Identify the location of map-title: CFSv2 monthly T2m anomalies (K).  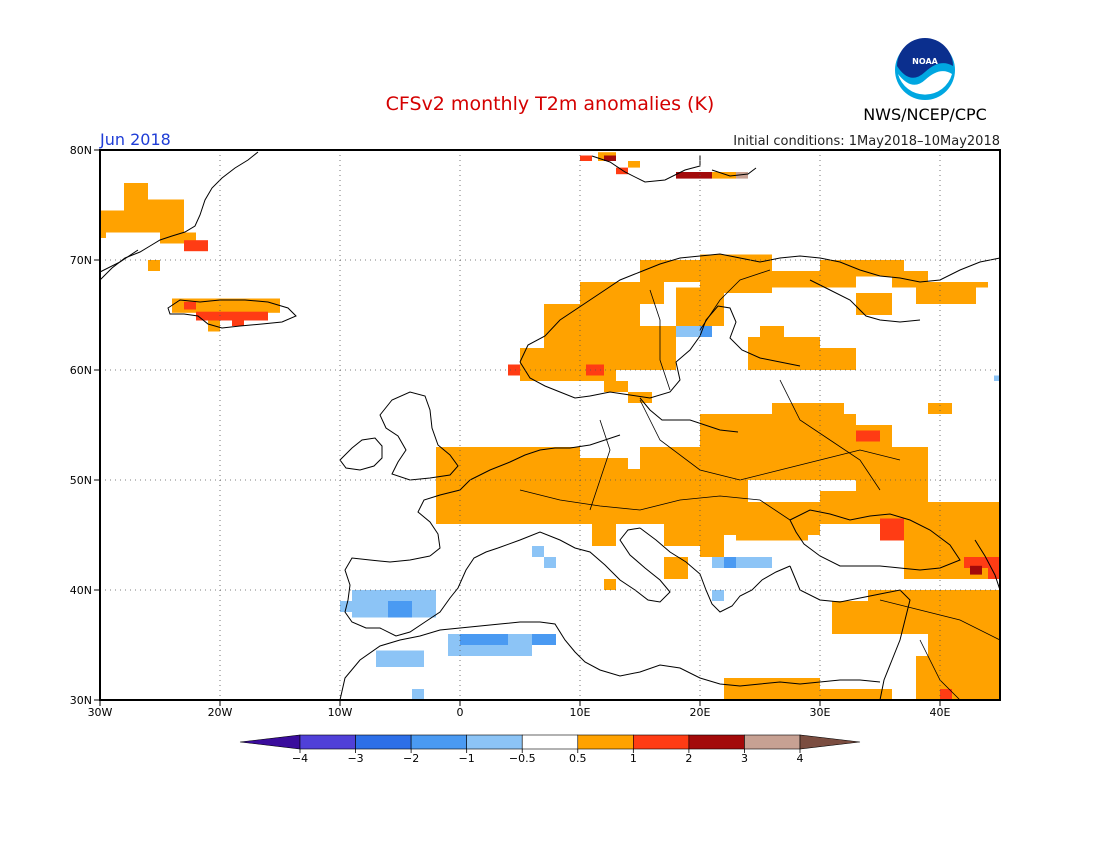
(550, 104).